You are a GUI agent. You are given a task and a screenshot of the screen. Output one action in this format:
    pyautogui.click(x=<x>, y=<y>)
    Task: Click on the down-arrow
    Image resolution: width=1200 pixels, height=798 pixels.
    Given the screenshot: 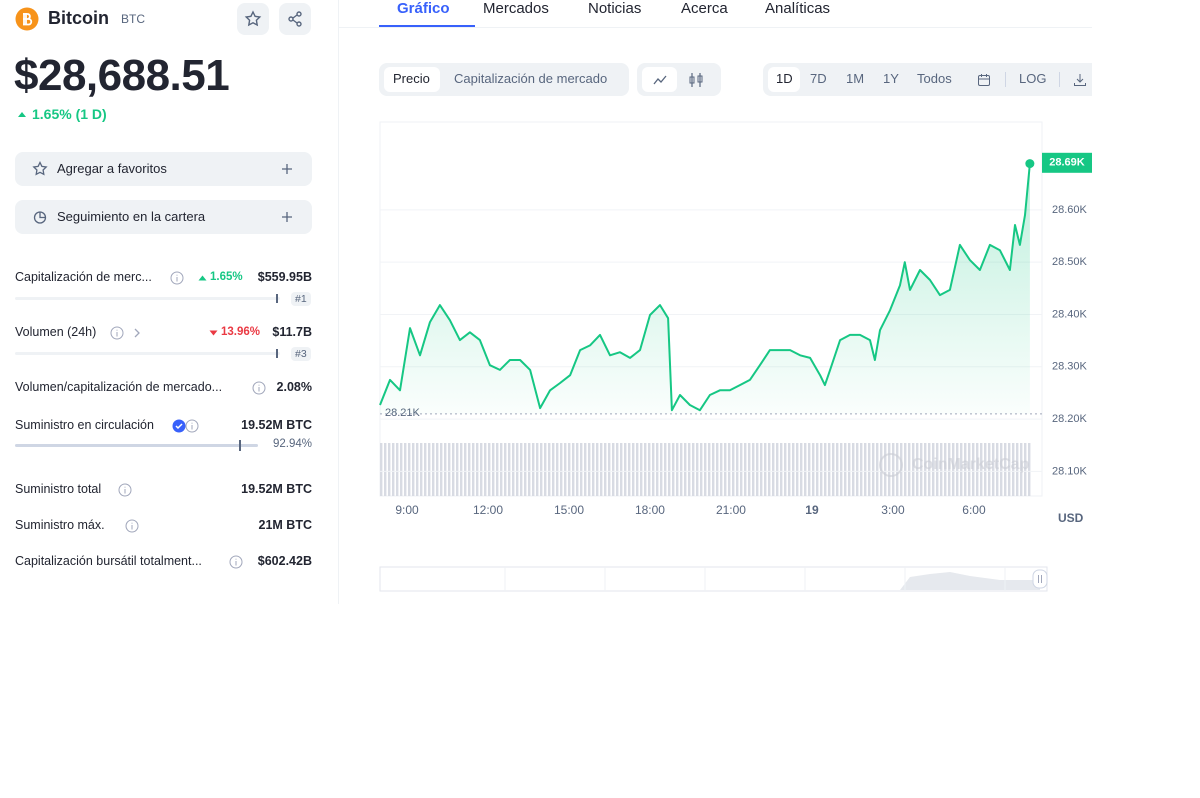 What is the action you would take?
    pyautogui.click(x=213, y=333)
    